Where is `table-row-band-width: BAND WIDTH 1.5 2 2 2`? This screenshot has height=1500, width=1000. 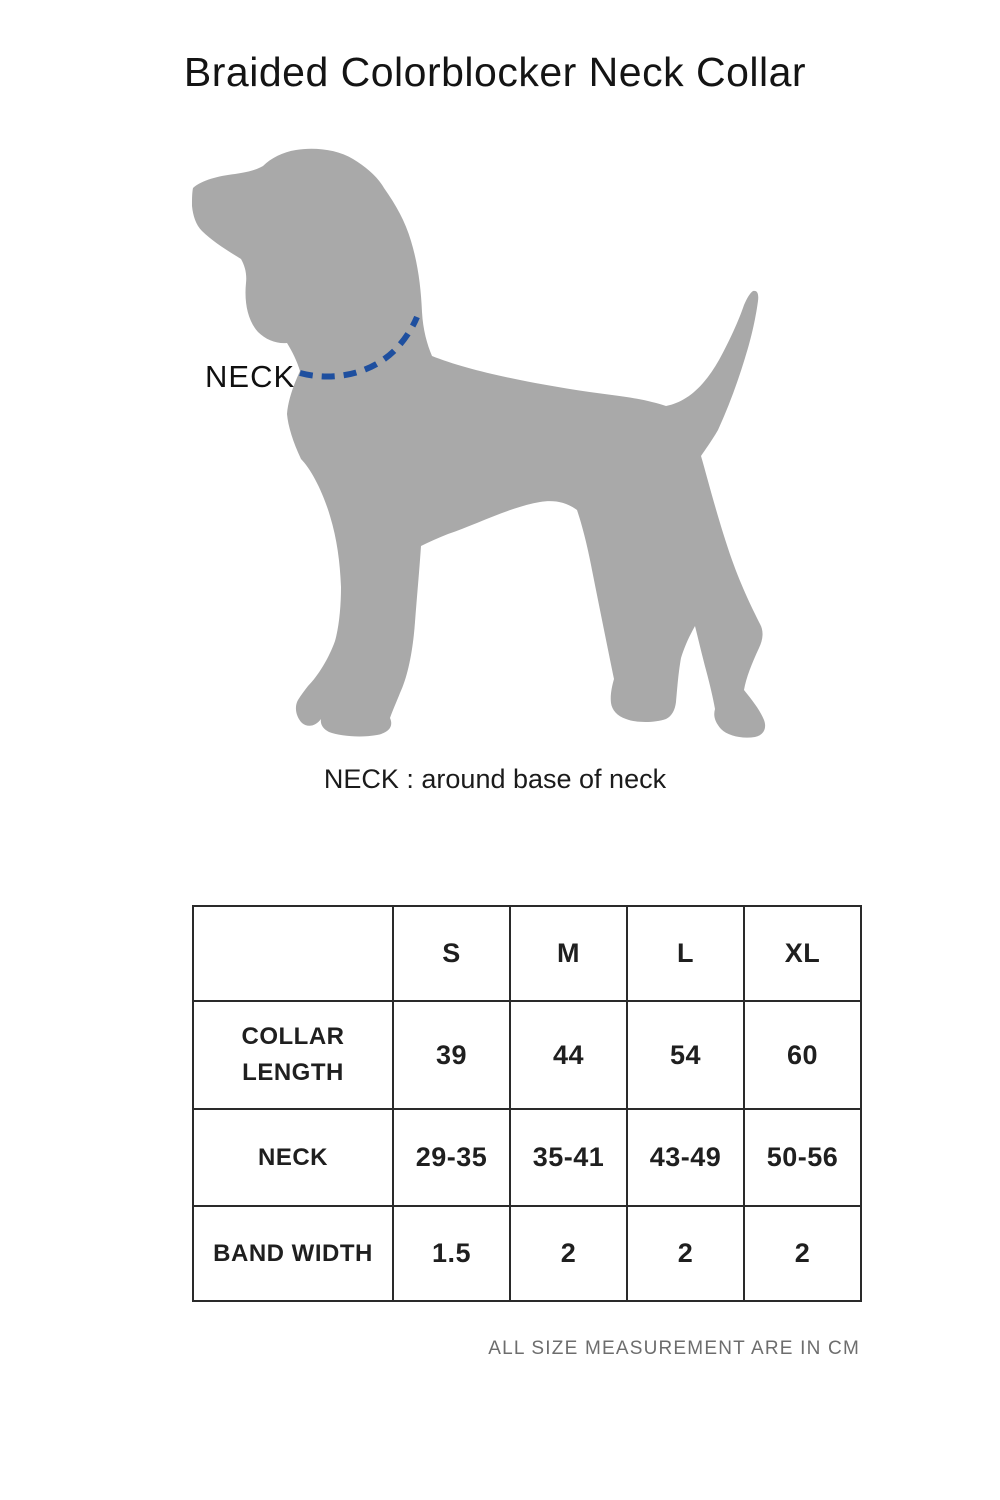
table-row-band-width: BAND WIDTH 1.5 2 2 2 is located at coordinates (527, 1253).